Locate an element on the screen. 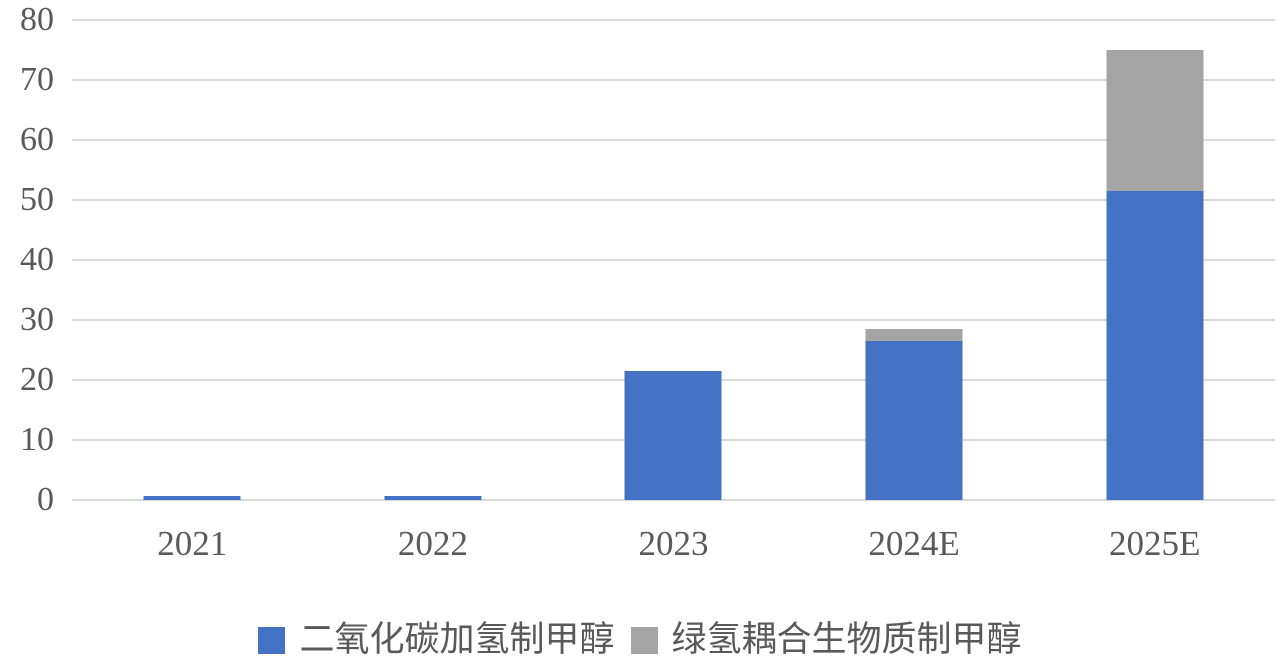  y-tick-label: 80 is located at coordinates (37, 19).